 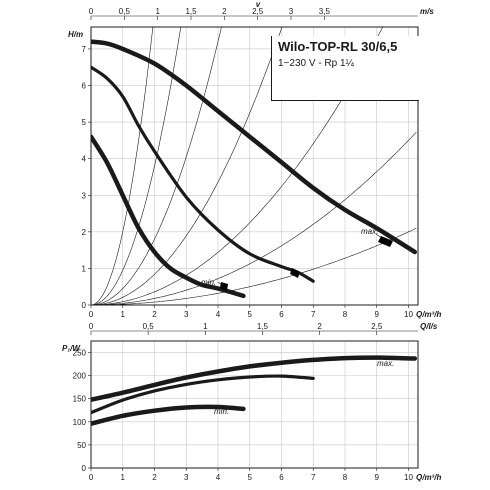 I want to click on y-tick-label: 3, so click(x=84, y=195).